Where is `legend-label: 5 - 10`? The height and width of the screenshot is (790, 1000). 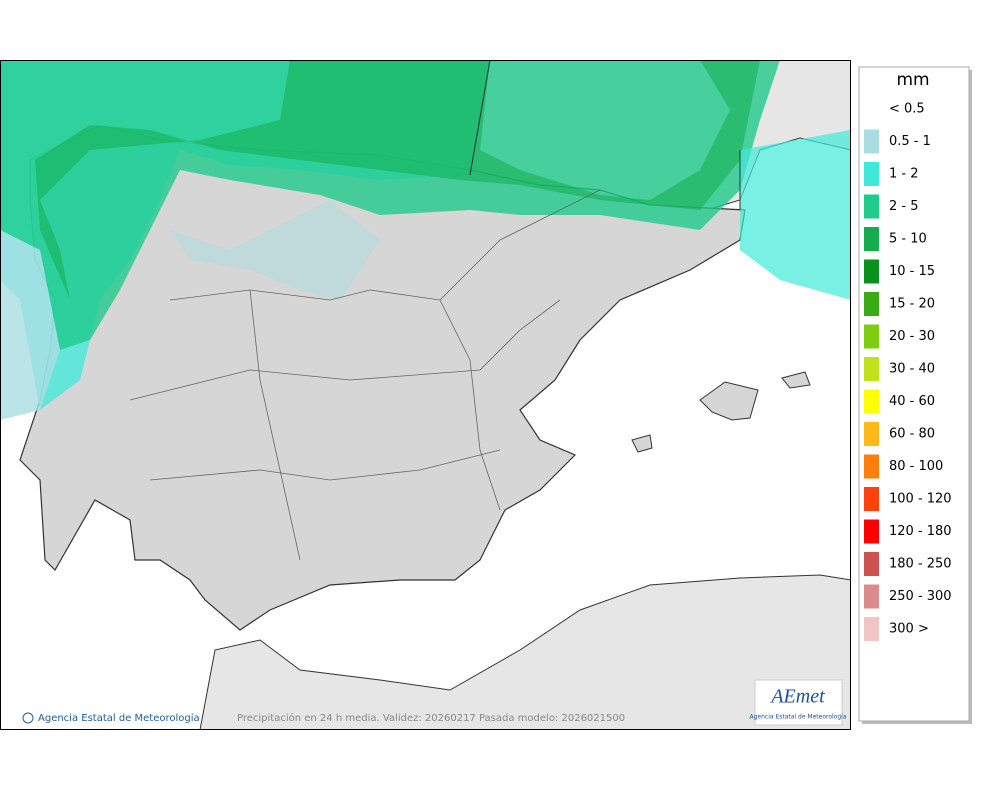
legend-label: 5 - 10 is located at coordinates (908, 239).